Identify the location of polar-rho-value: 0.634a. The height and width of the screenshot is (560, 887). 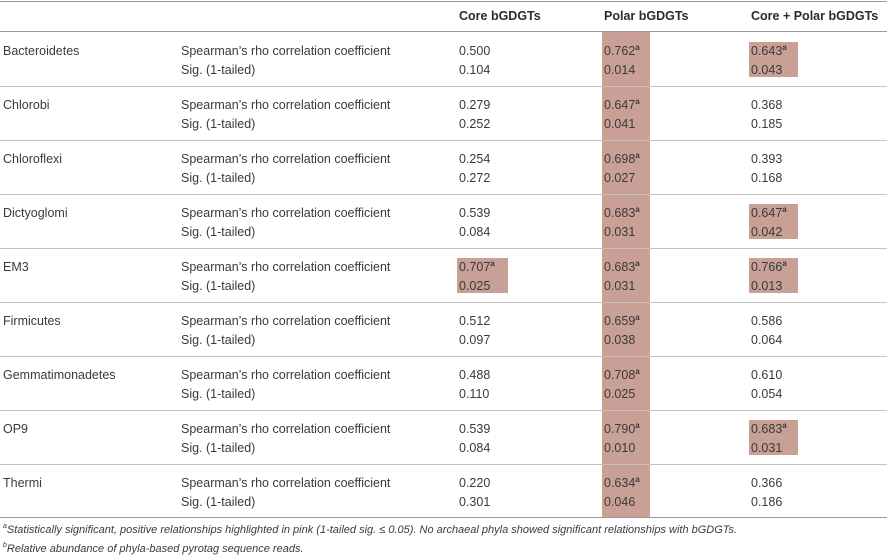
(622, 483).